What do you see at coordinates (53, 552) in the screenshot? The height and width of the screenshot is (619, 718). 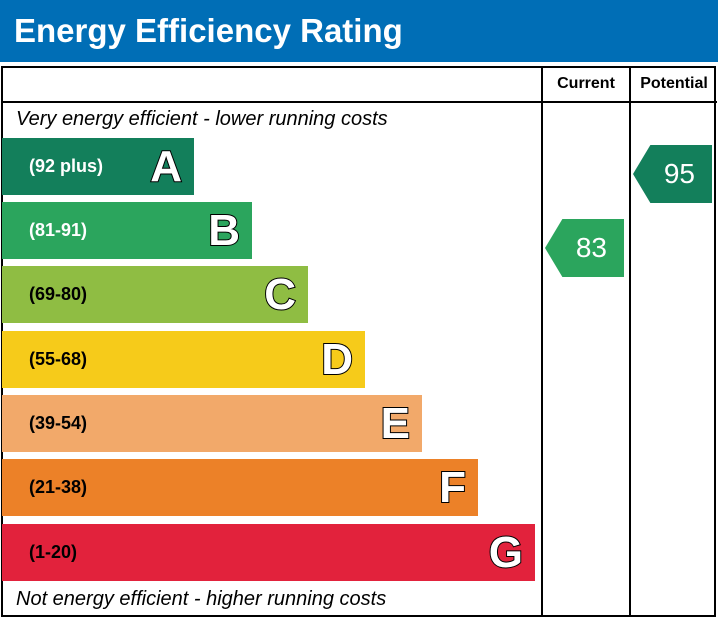 I see `band-range: (1-20)` at bounding box center [53, 552].